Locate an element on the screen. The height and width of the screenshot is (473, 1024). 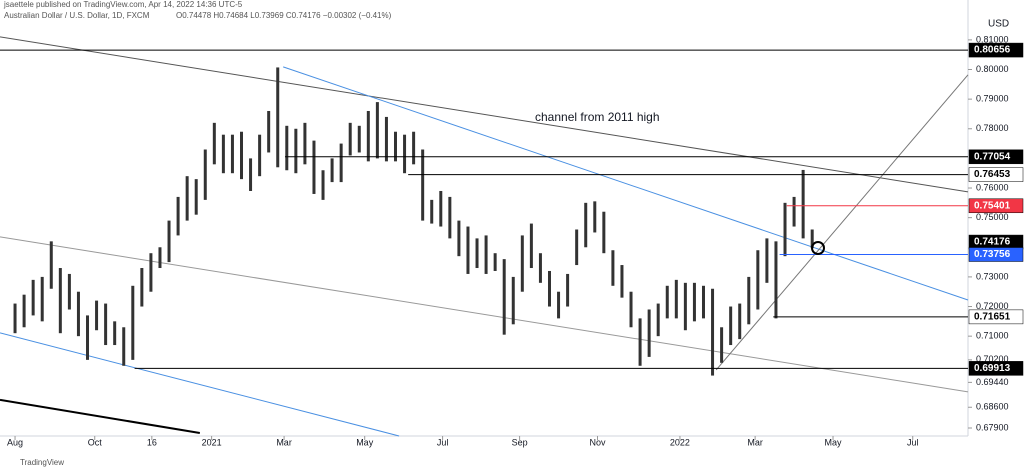
level-label: 0.76453 is located at coordinates (992, 174).